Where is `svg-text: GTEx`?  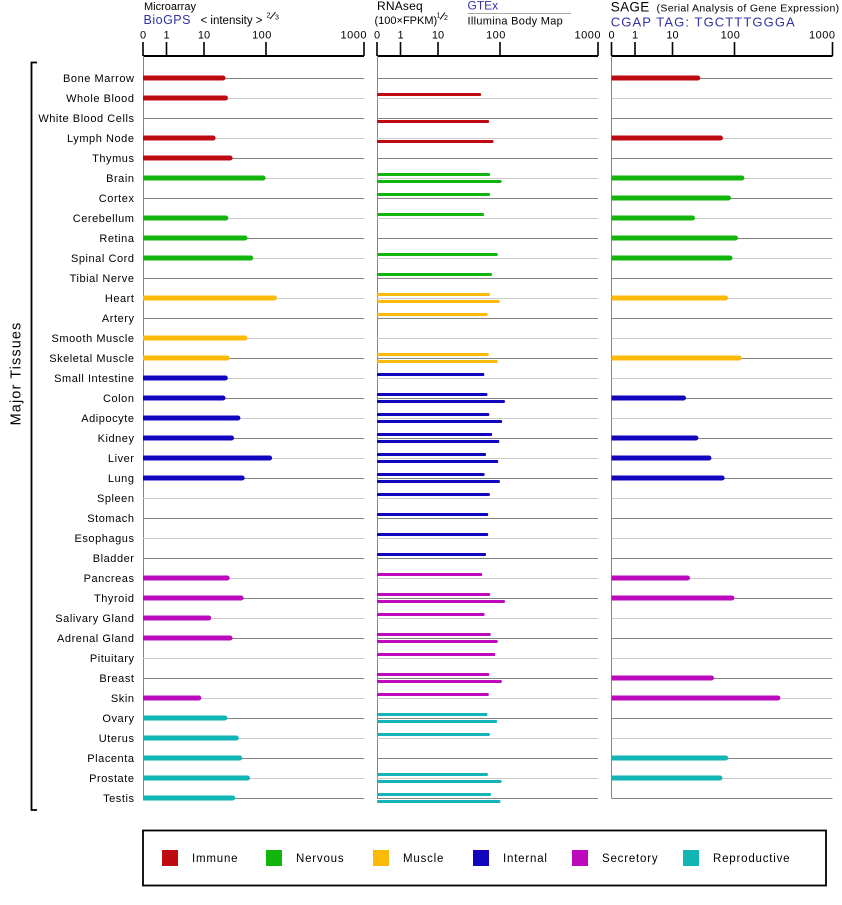 svg-text: GTEx is located at coordinates (483, 6).